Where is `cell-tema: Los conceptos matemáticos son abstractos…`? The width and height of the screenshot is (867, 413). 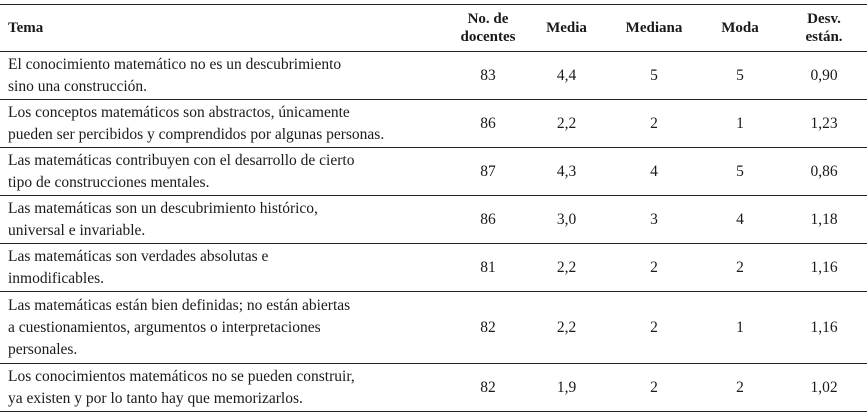
cell-tema: Los conceptos matemáticos son abstractos… is located at coordinates (226, 123).